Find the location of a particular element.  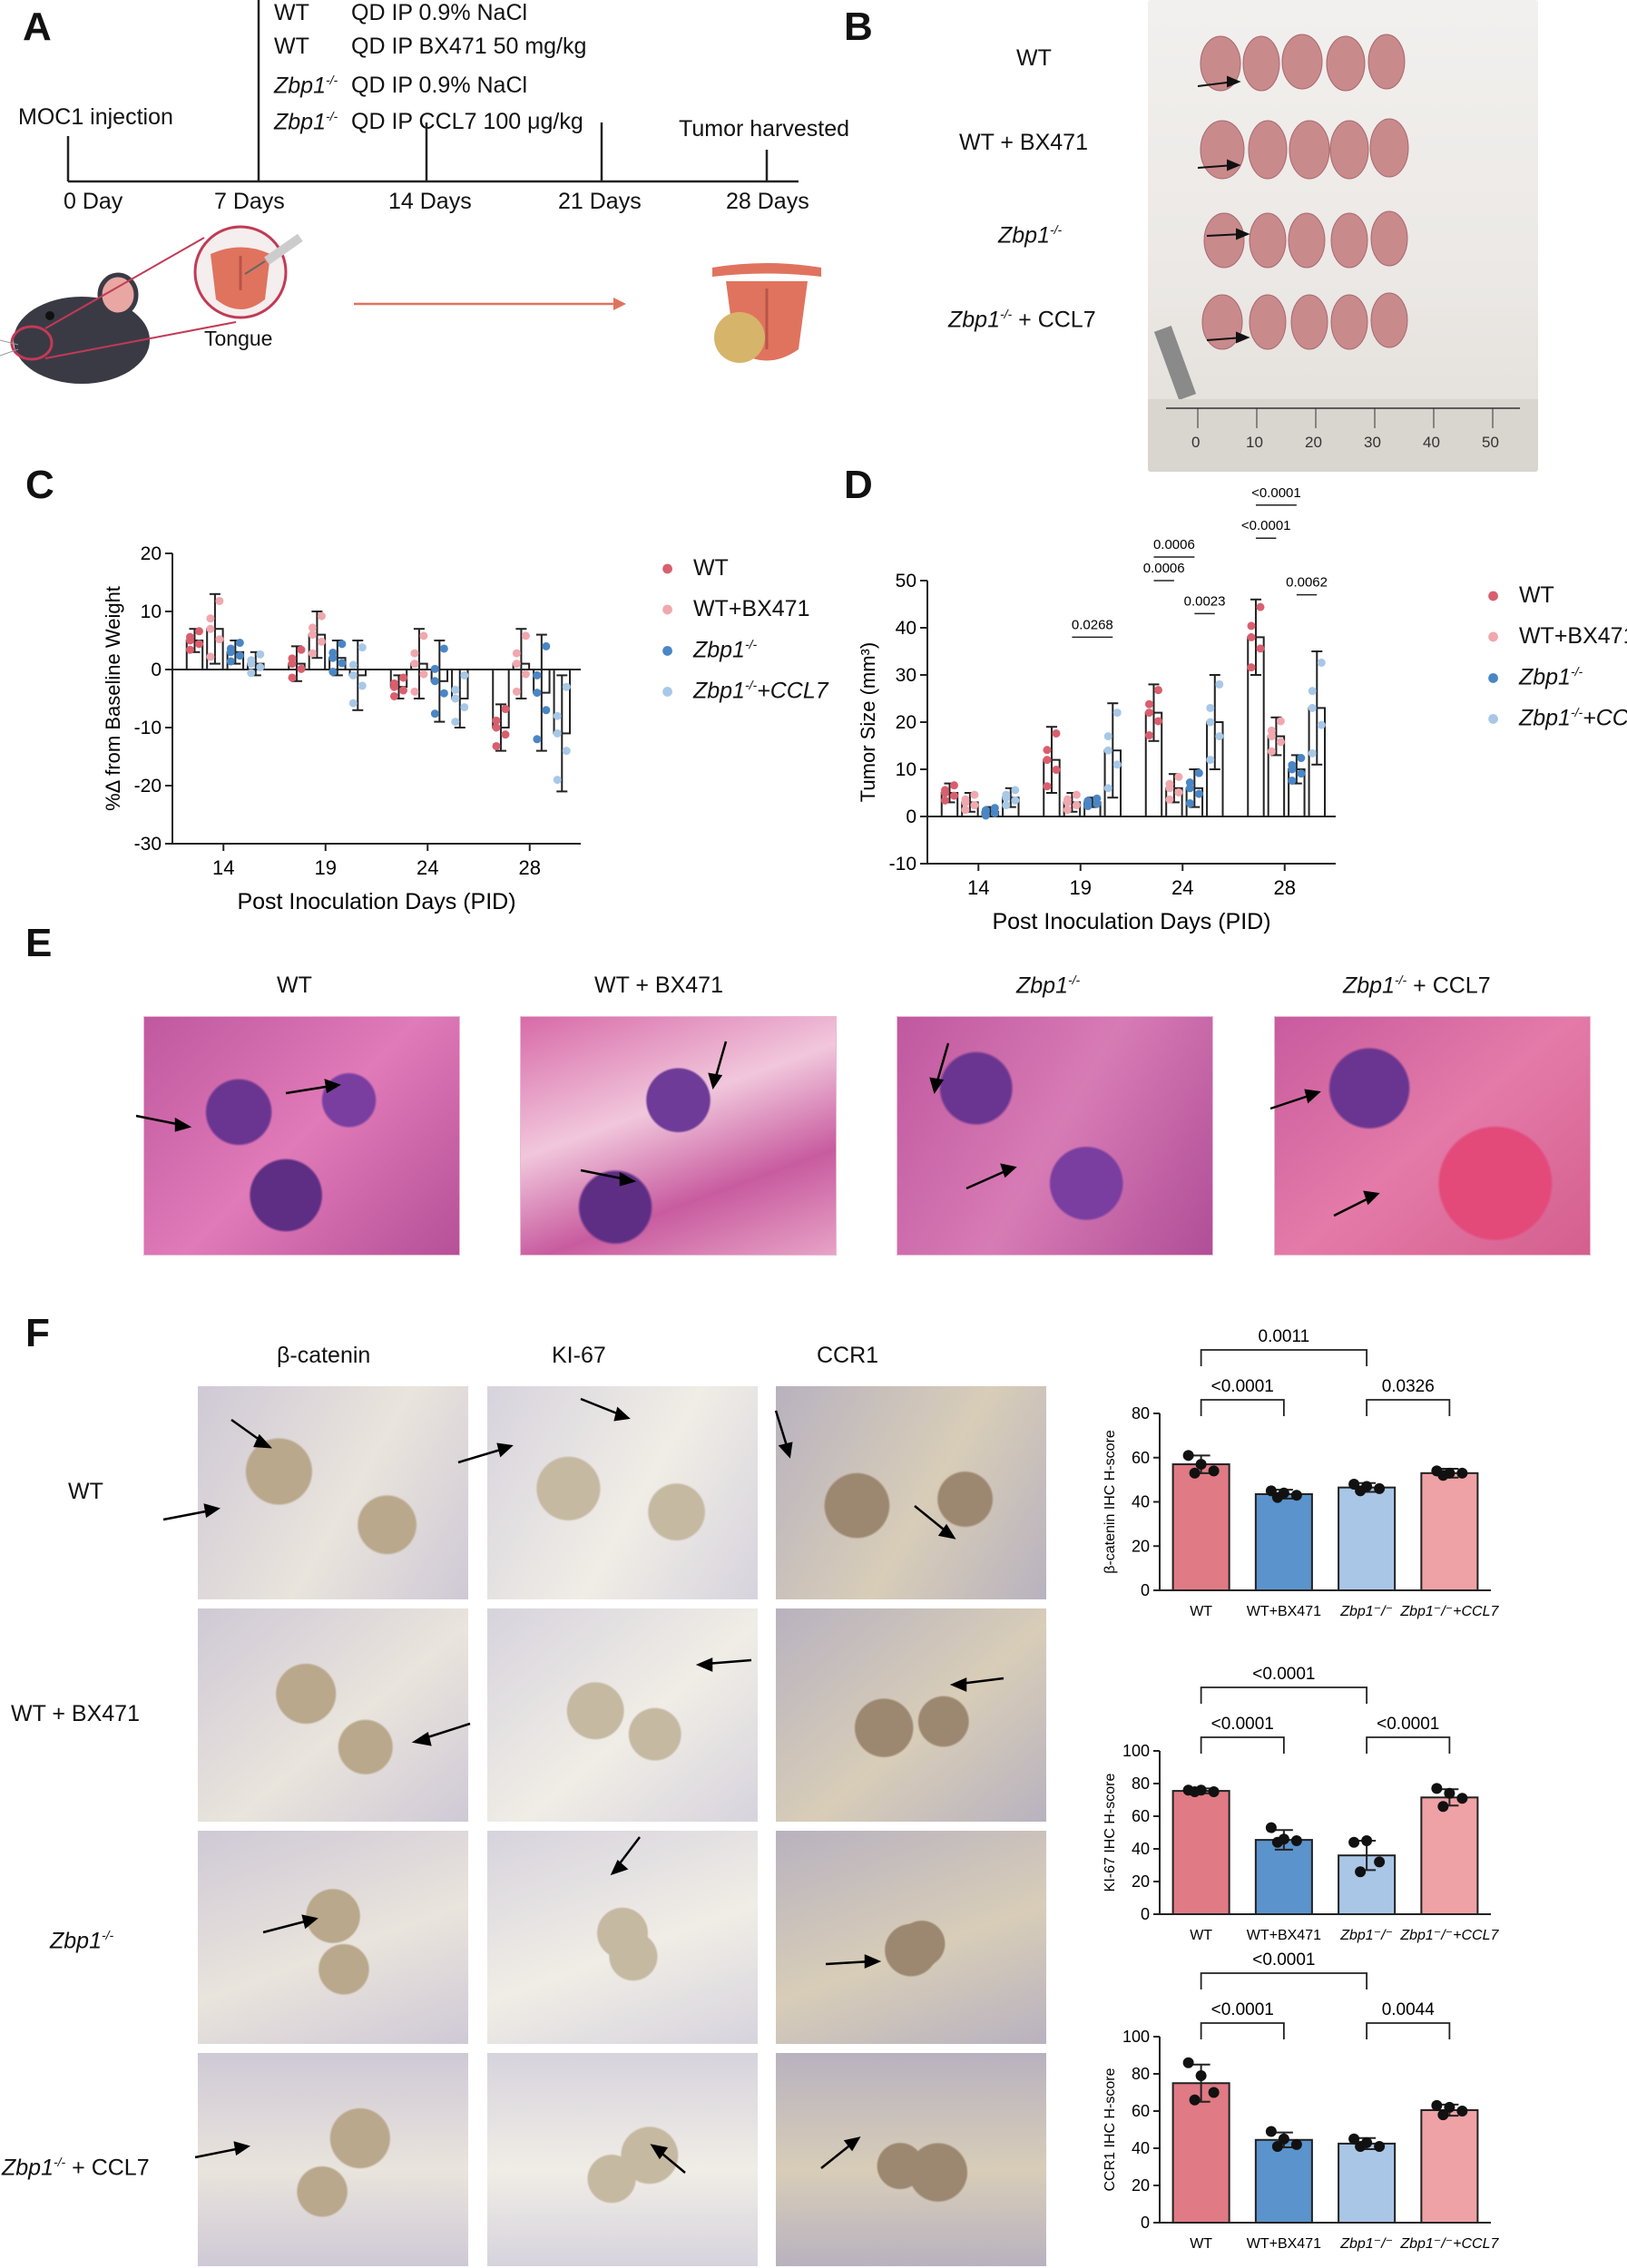

timepoint-0: 0 Day is located at coordinates (93, 202).